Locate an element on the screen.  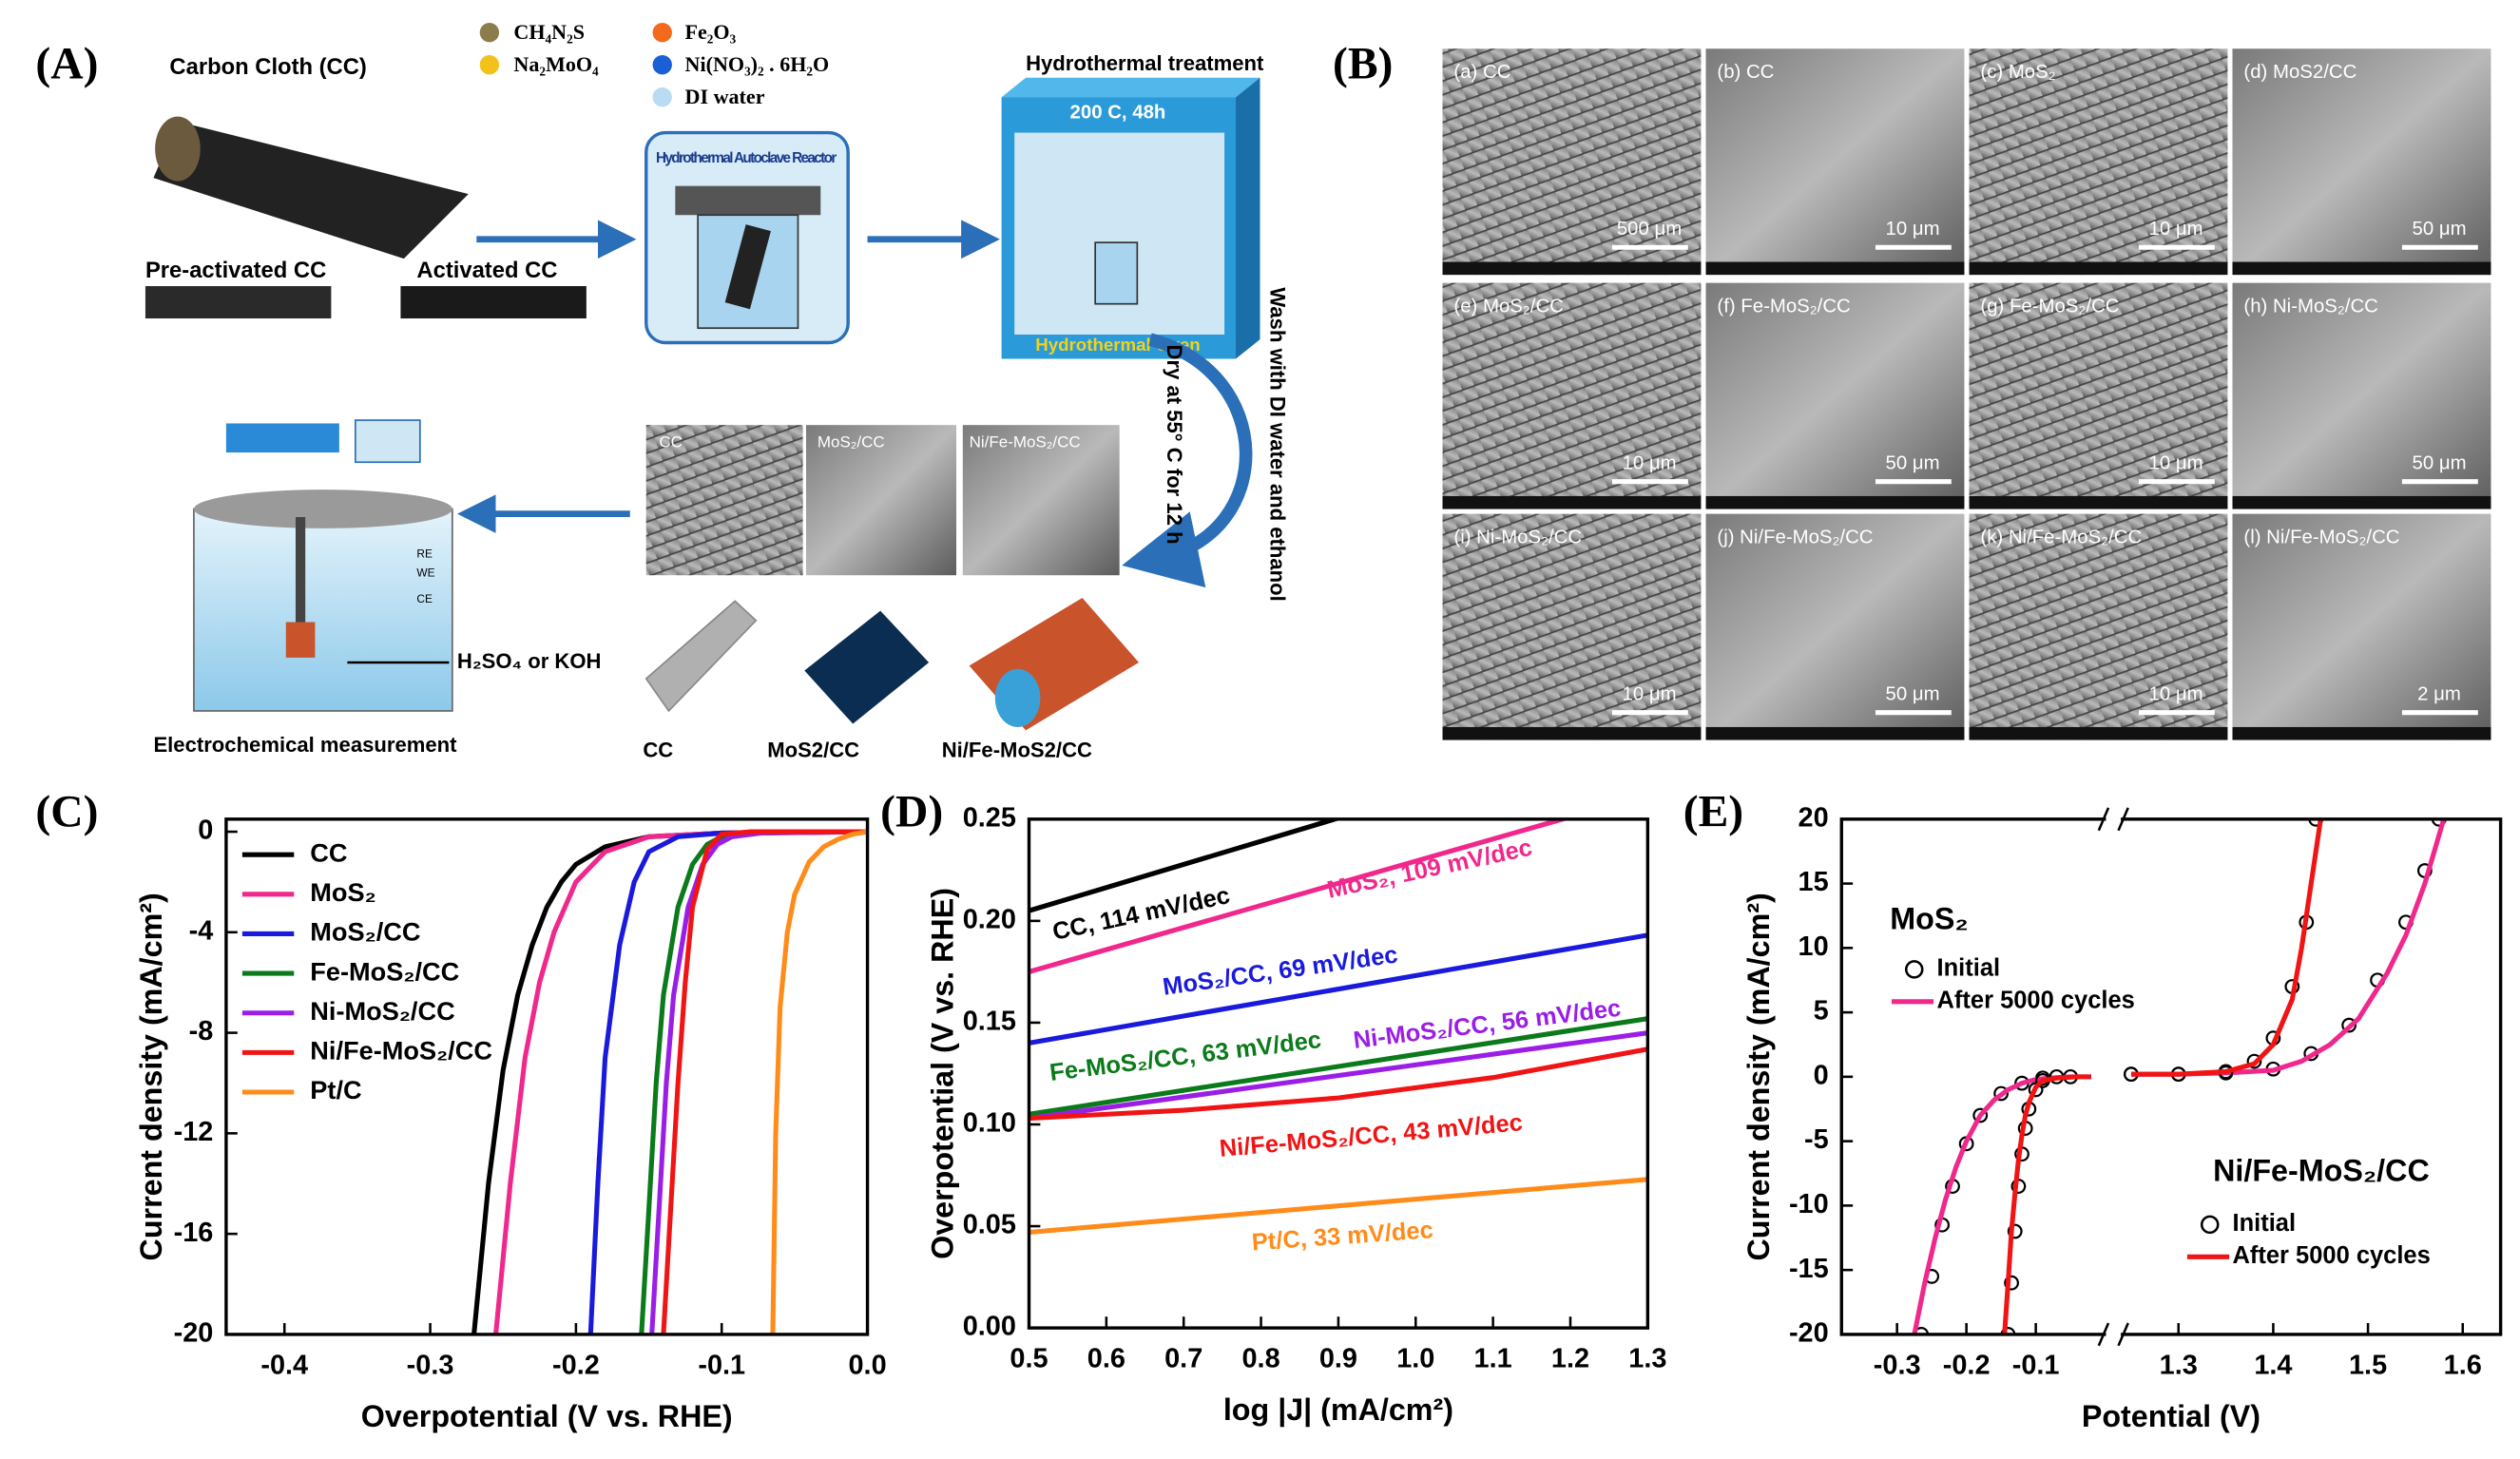
vessel is located at coordinates (1117, 273).